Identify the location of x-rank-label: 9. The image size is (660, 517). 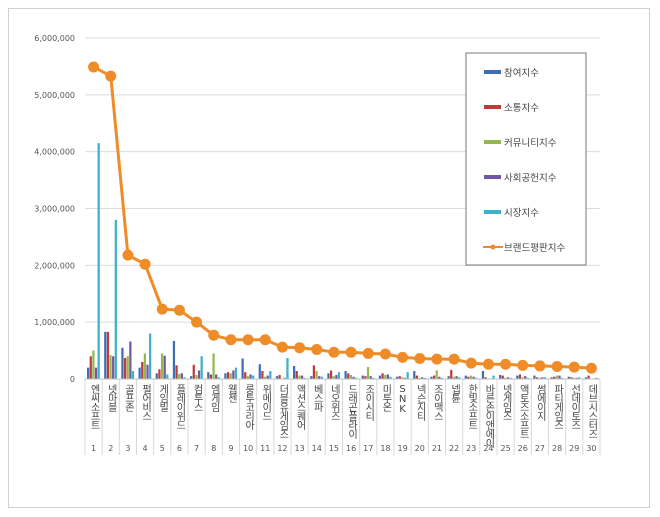
(230, 448).